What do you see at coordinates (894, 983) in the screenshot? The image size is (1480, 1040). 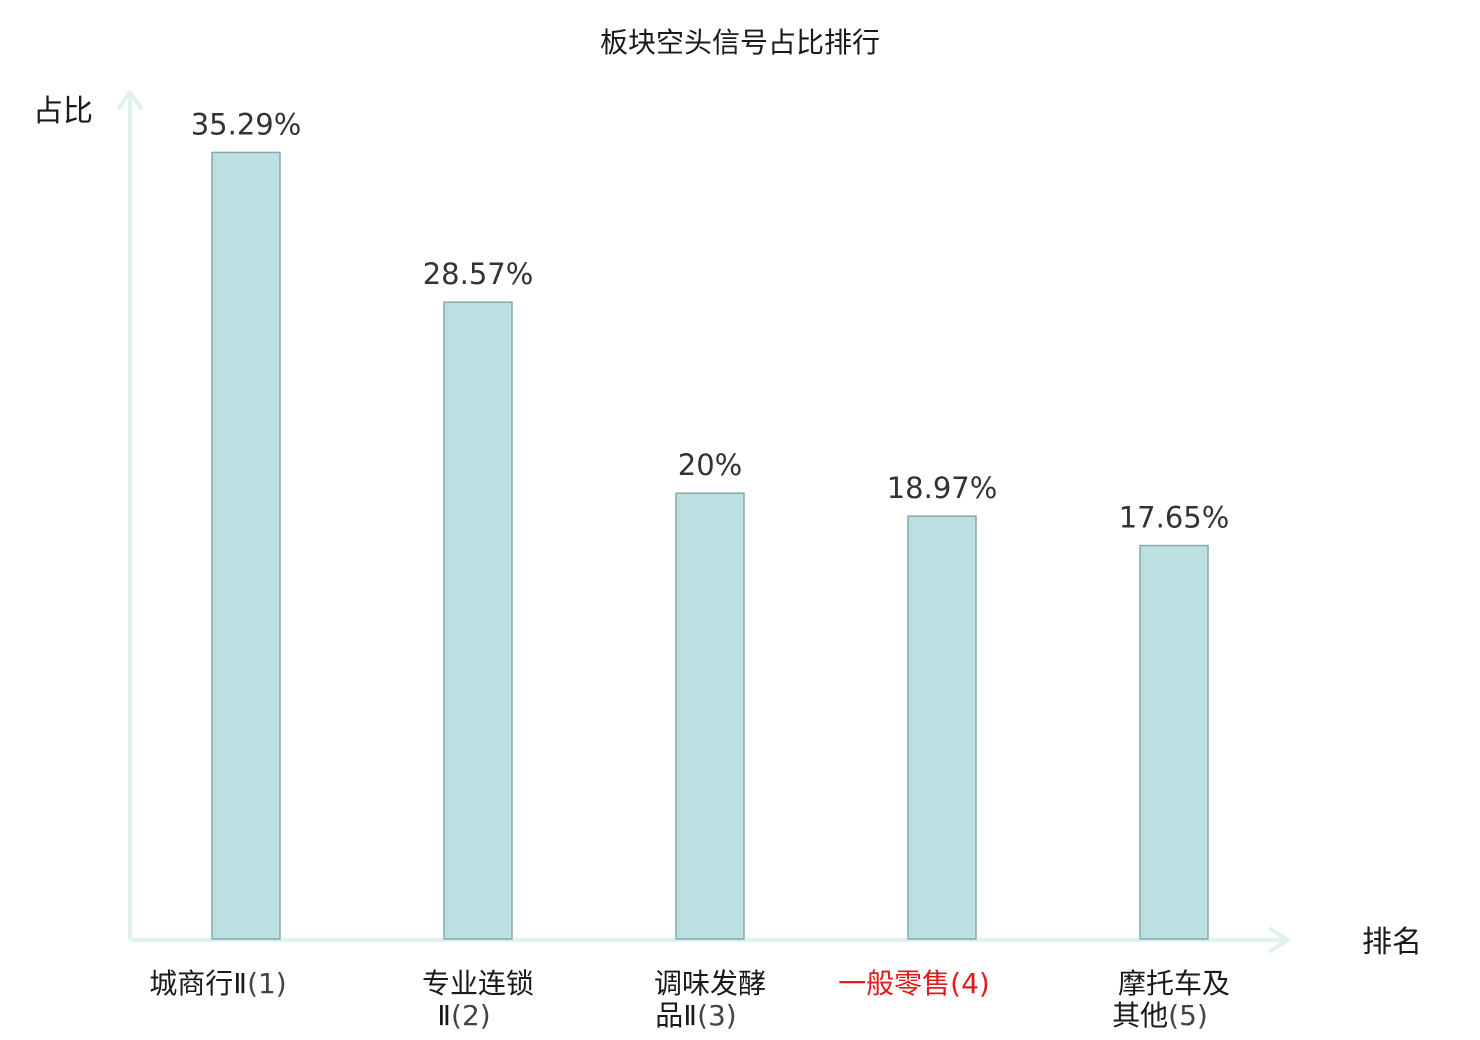 I see `category-name: 一般零售` at bounding box center [894, 983].